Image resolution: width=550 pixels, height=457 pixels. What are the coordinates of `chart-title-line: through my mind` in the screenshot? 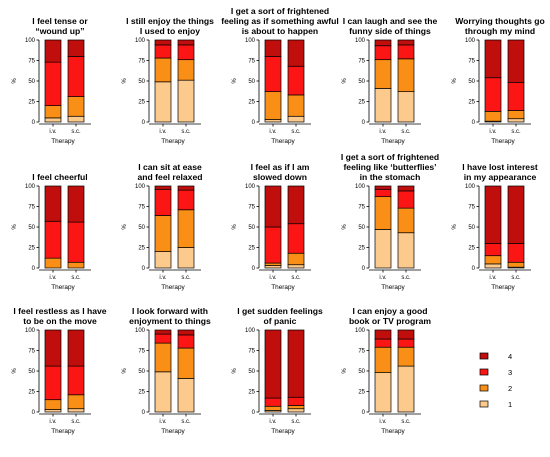 It's located at (500, 31).